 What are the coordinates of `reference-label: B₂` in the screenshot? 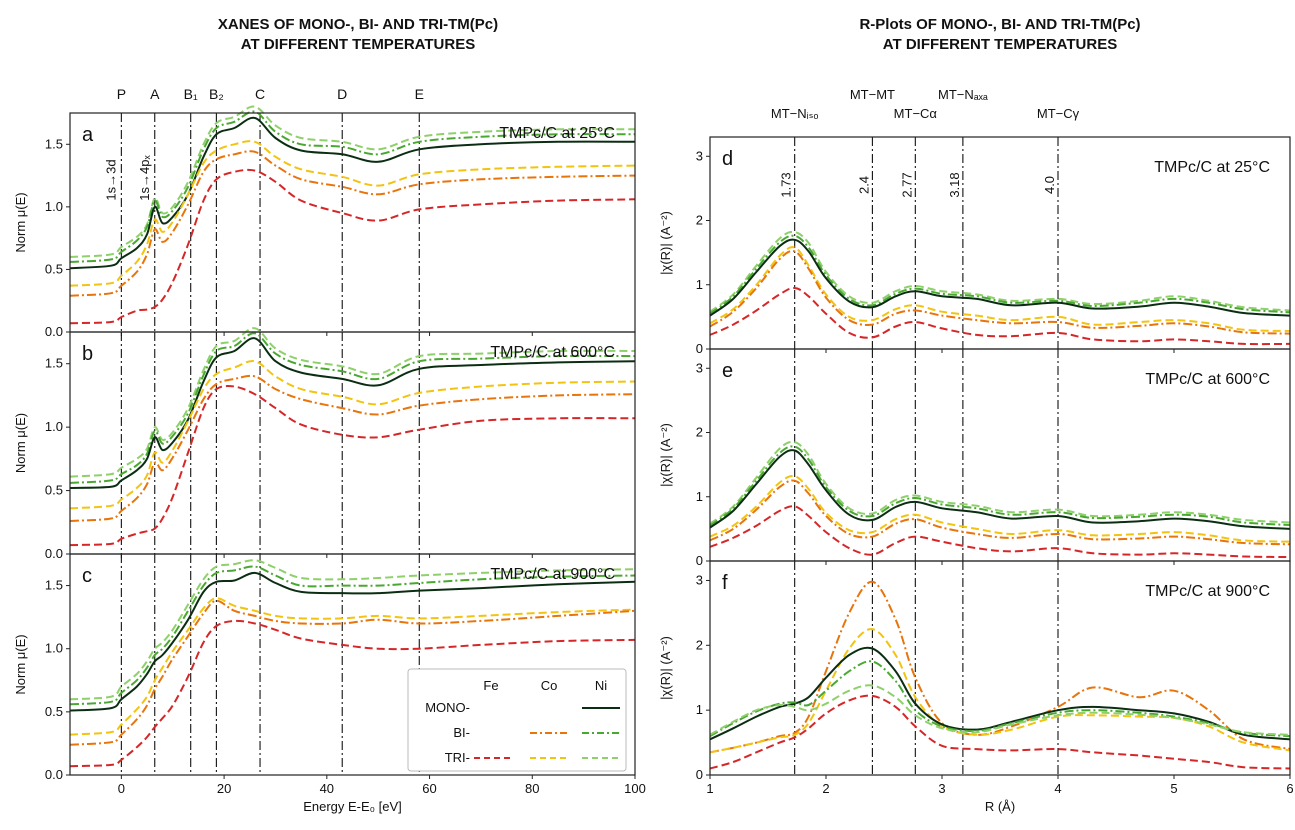 It's located at (216, 94).